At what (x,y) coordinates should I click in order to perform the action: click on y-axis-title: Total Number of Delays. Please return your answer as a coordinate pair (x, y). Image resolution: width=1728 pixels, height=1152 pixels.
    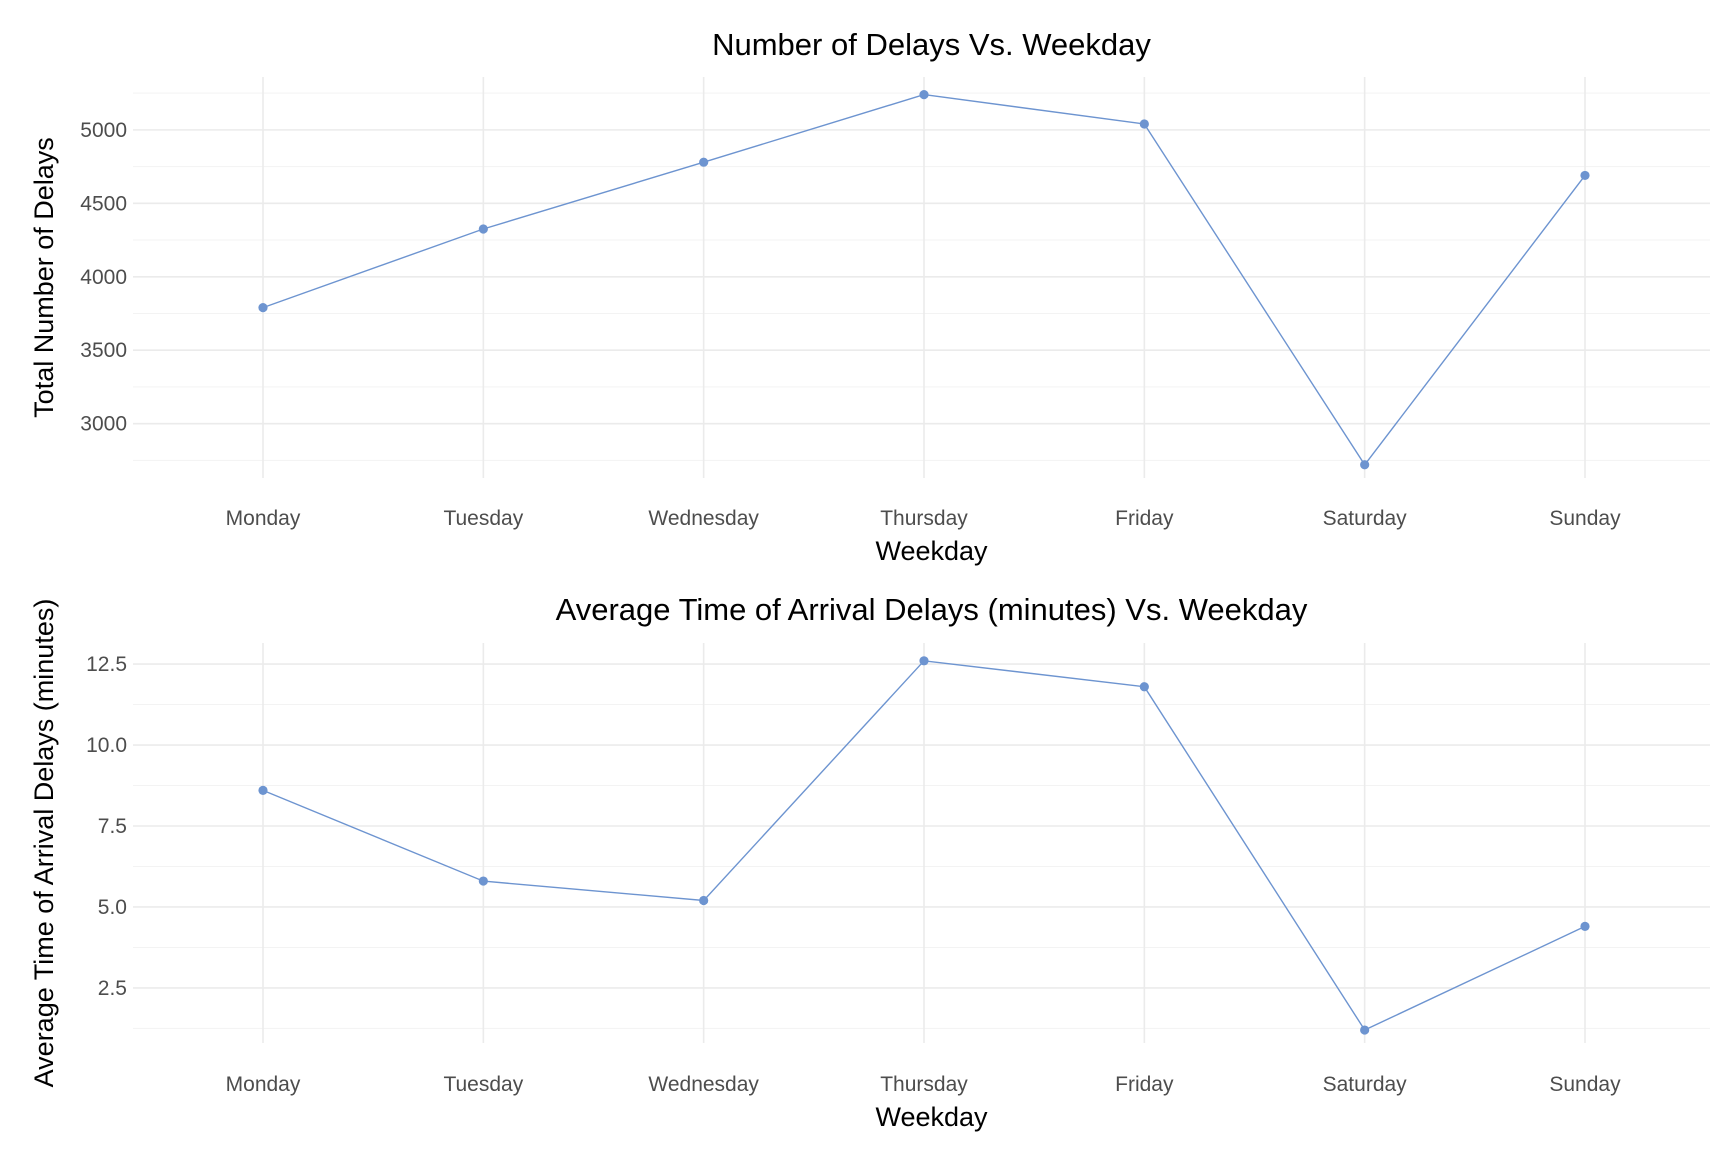
    Looking at the image, I should click on (44, 277).